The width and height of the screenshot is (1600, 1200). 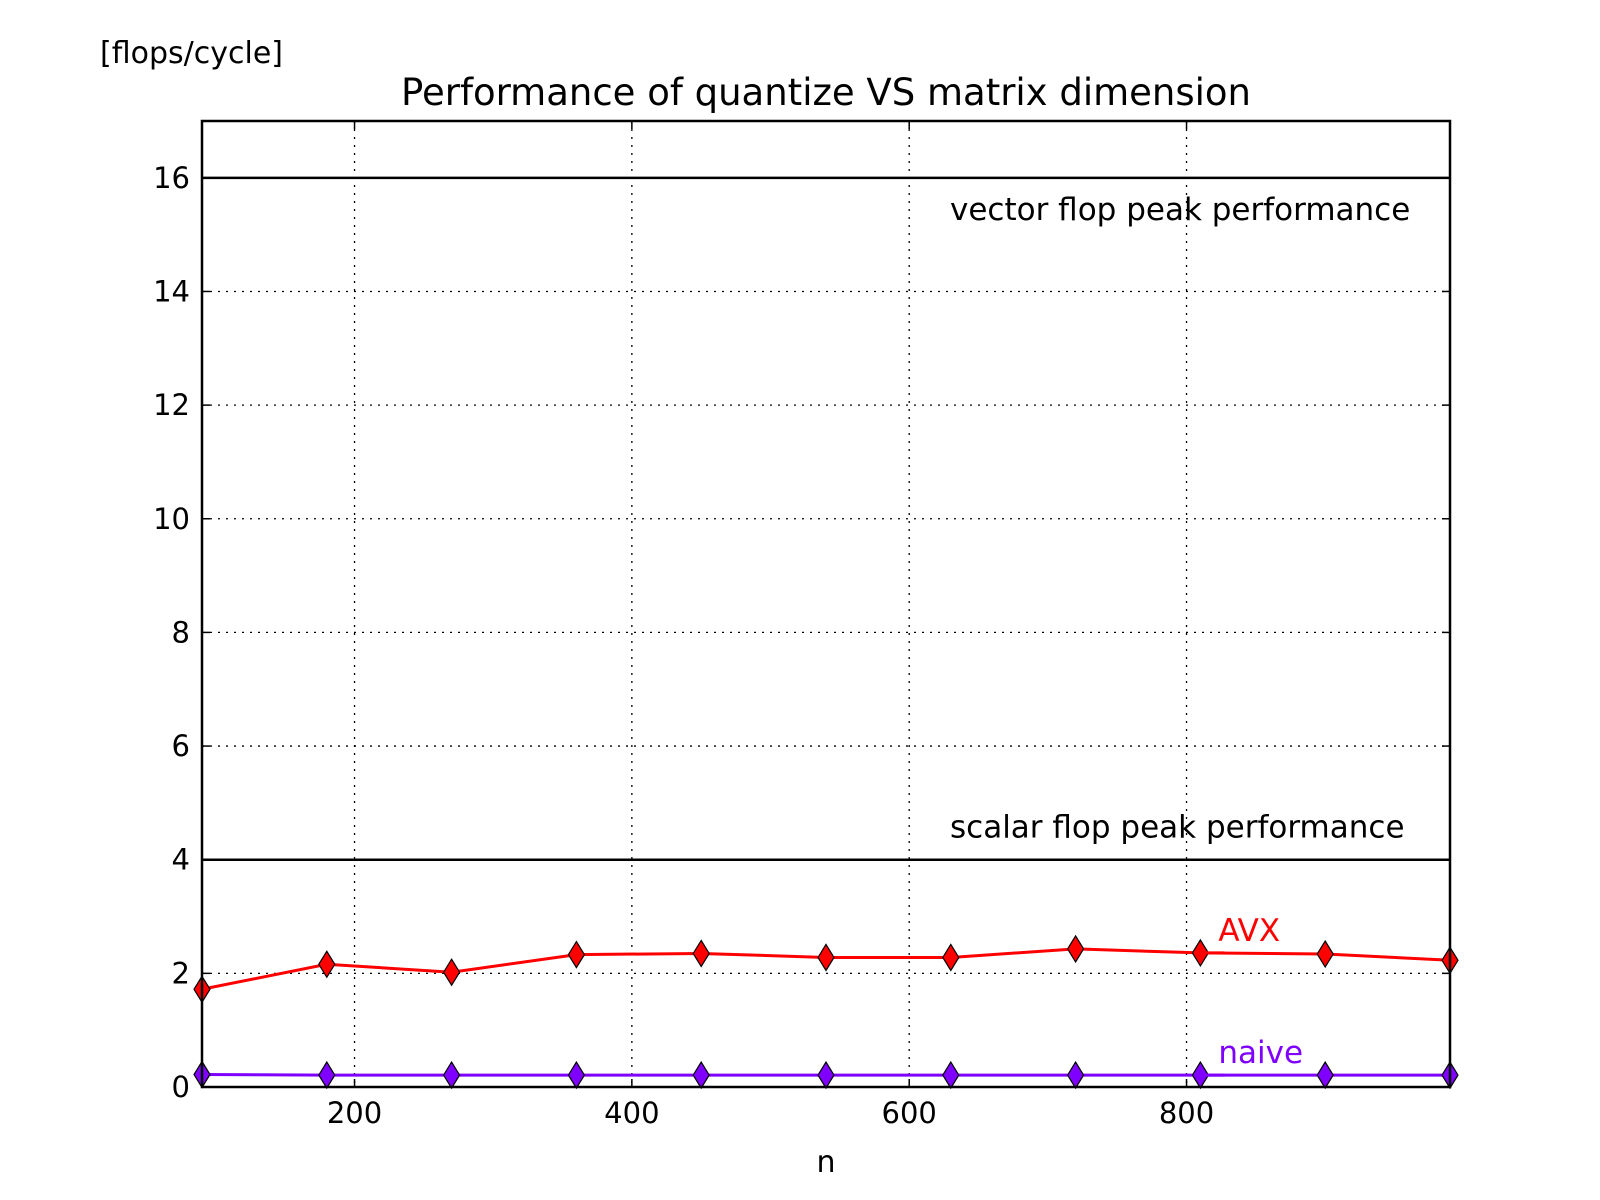 I want to click on series-avx: AVX, so click(x=826, y=958).